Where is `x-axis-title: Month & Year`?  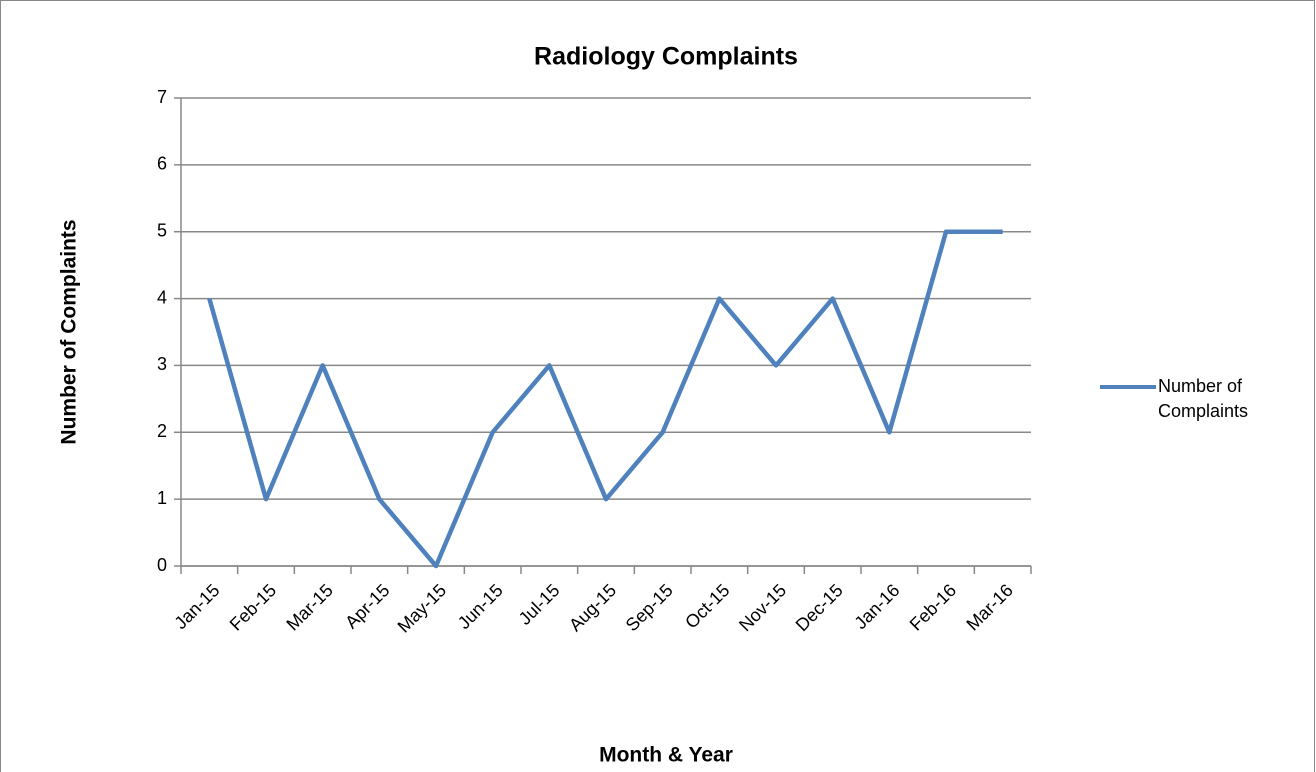 x-axis-title: Month & Year is located at coordinates (666, 755).